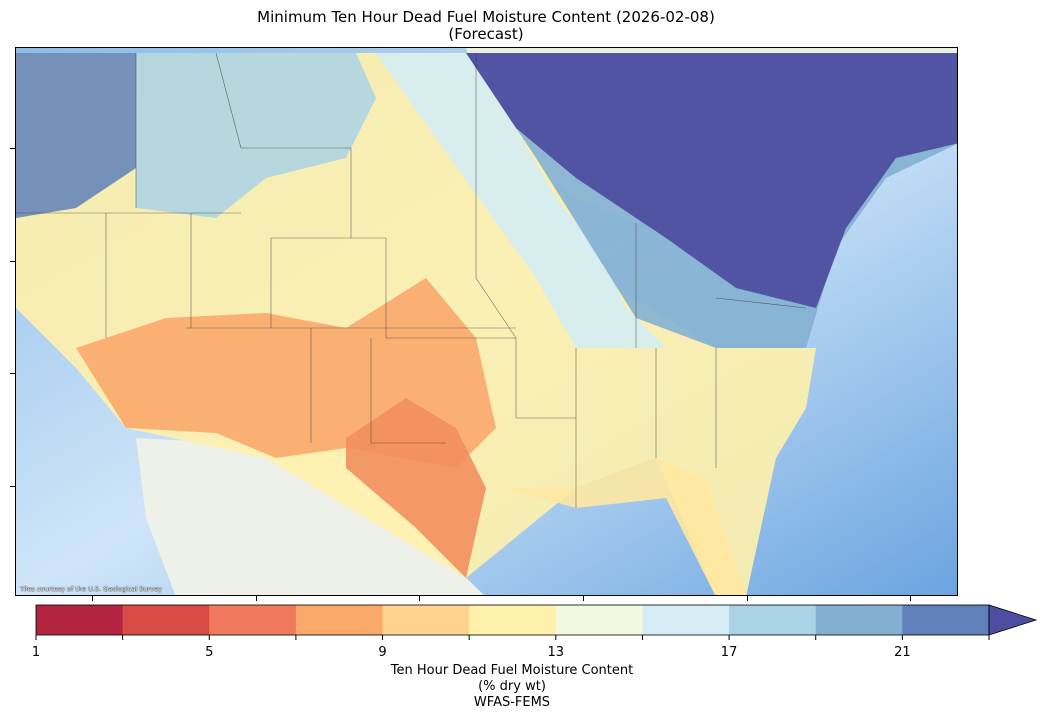  Describe the element at coordinates (512, 670) in the screenshot. I see `colorbar-label: Ten Hour Dead Fuel Moisture Content` at that location.